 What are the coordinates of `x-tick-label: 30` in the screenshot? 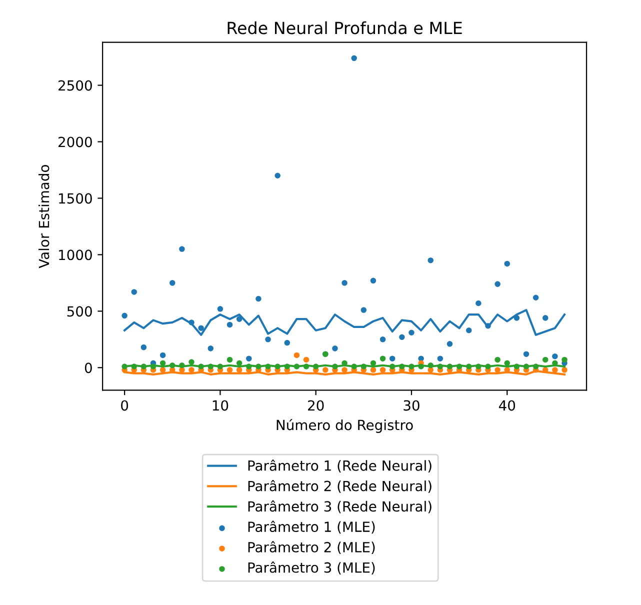 It's located at (412, 405).